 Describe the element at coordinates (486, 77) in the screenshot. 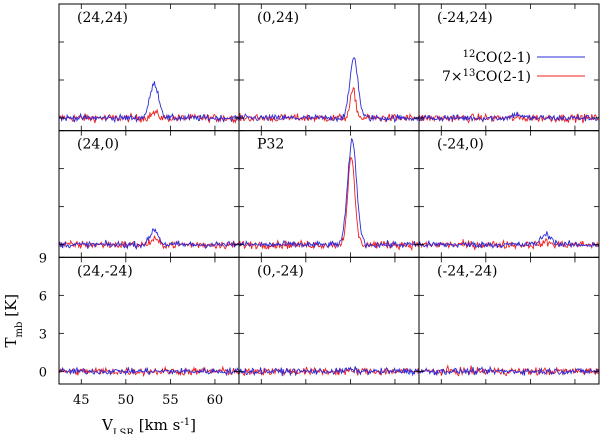

I see `legend-label: 7×13CO(2-1)` at that location.